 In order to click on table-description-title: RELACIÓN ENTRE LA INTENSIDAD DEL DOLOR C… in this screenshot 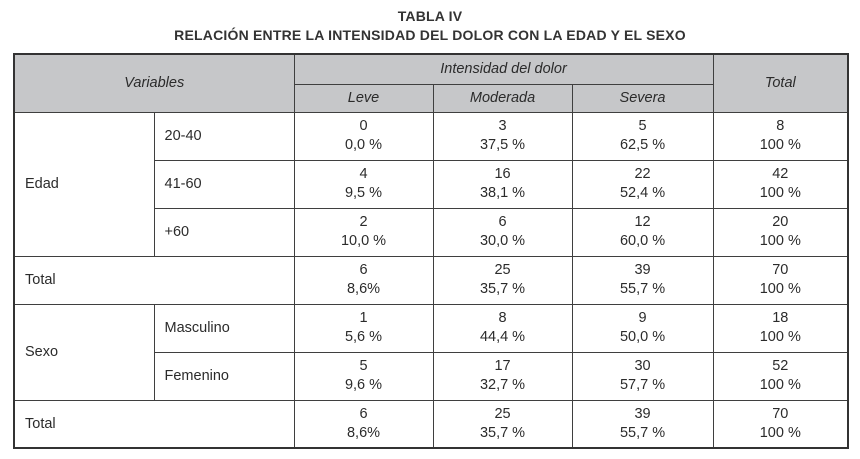, I will do `click(430, 35)`.